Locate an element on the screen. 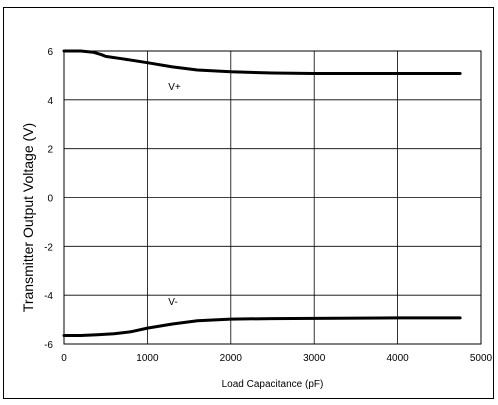 The width and height of the screenshot is (498, 405). y-tick-label: -2 is located at coordinates (48, 247).